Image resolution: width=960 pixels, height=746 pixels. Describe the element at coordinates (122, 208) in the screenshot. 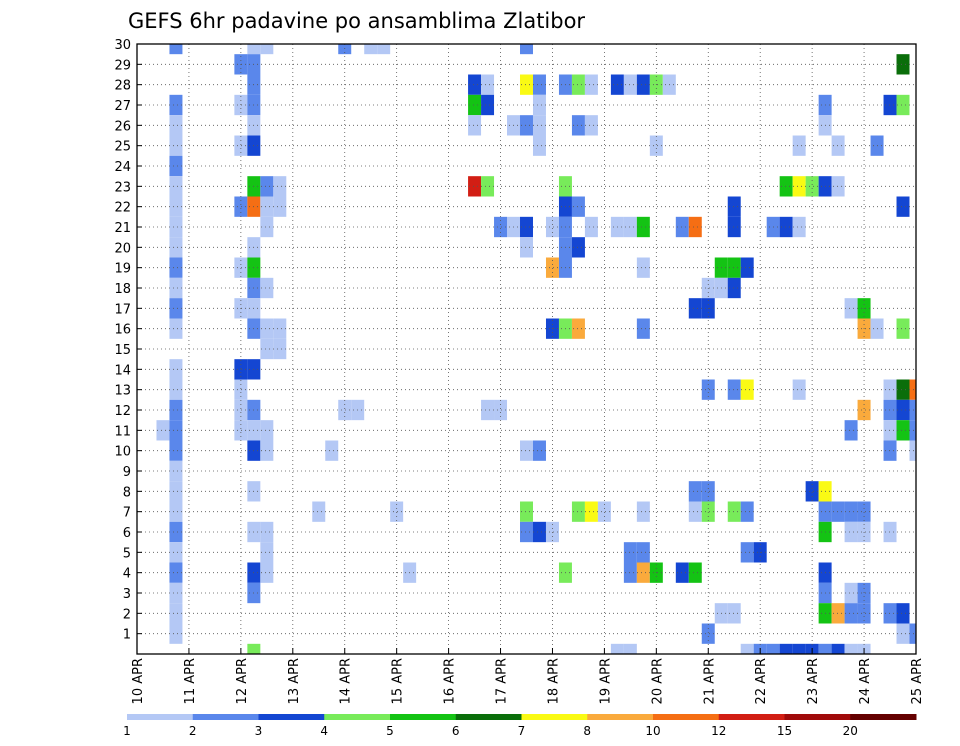

I see `y-tick-label: 22` at that location.